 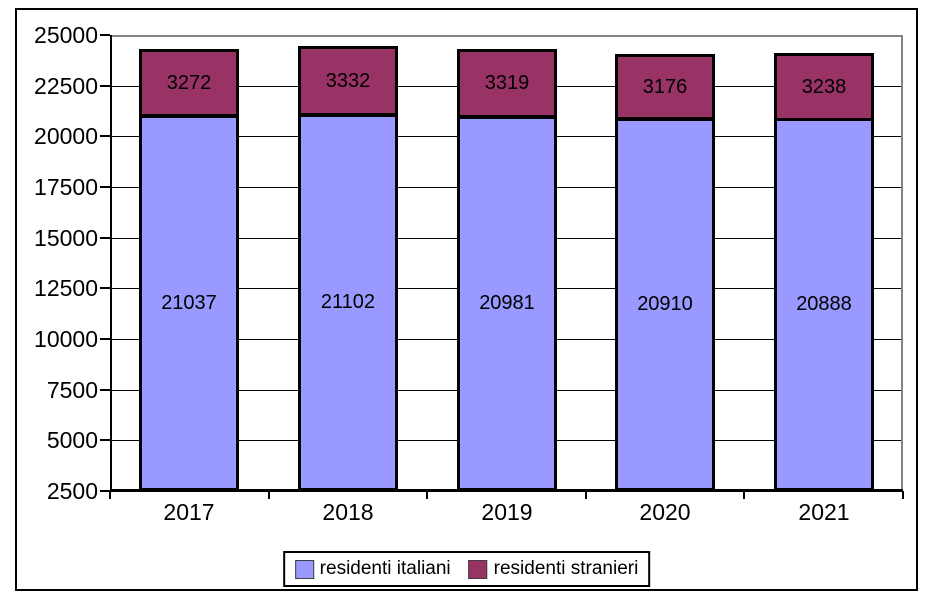 What do you see at coordinates (111, 263) in the screenshot?
I see `y-axis-line` at bounding box center [111, 263].